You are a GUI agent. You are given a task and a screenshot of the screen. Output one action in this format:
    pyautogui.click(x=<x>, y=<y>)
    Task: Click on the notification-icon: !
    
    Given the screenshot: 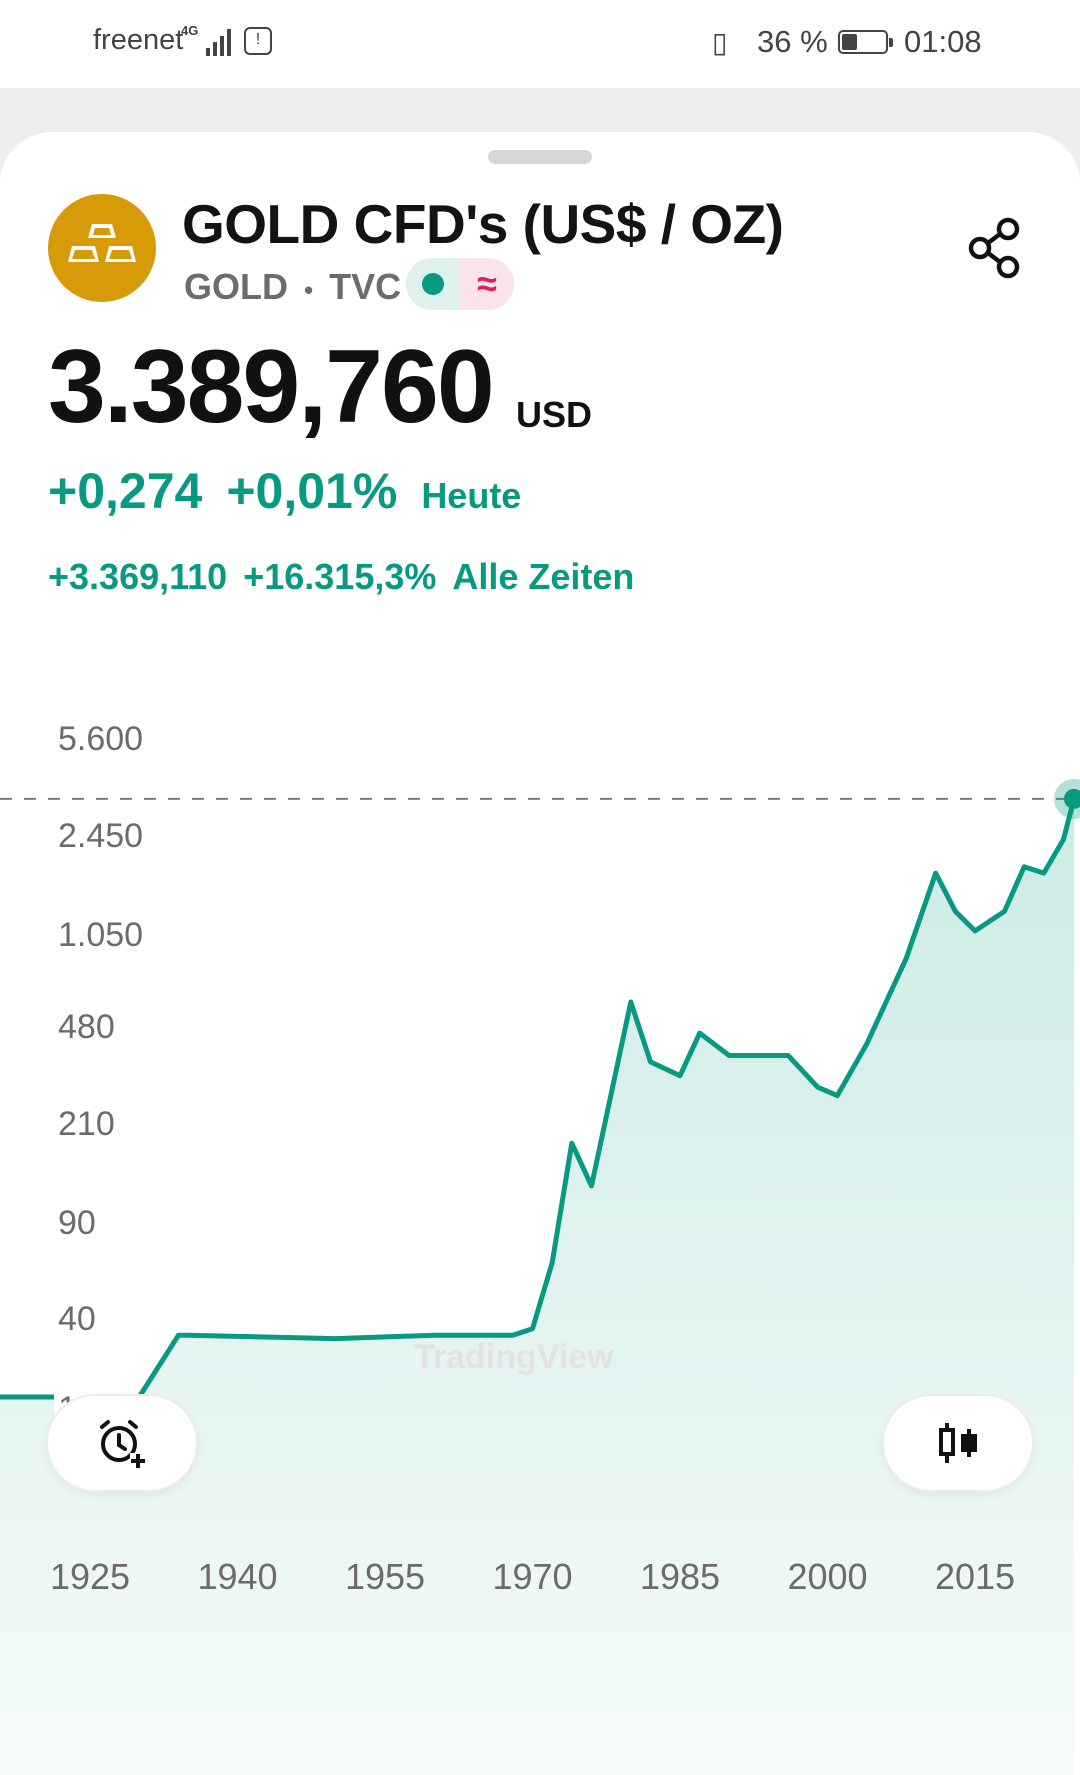 What is the action you would take?
    pyautogui.click(x=258, y=41)
    